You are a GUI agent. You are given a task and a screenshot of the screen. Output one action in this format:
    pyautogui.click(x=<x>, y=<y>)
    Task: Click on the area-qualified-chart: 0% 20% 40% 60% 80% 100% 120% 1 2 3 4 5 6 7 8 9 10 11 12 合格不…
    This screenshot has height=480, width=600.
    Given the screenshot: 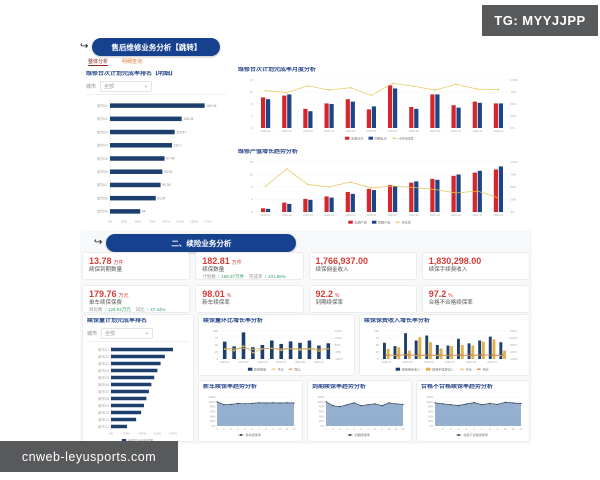 What is the action you would take?
    pyautogui.click(x=473, y=415)
    